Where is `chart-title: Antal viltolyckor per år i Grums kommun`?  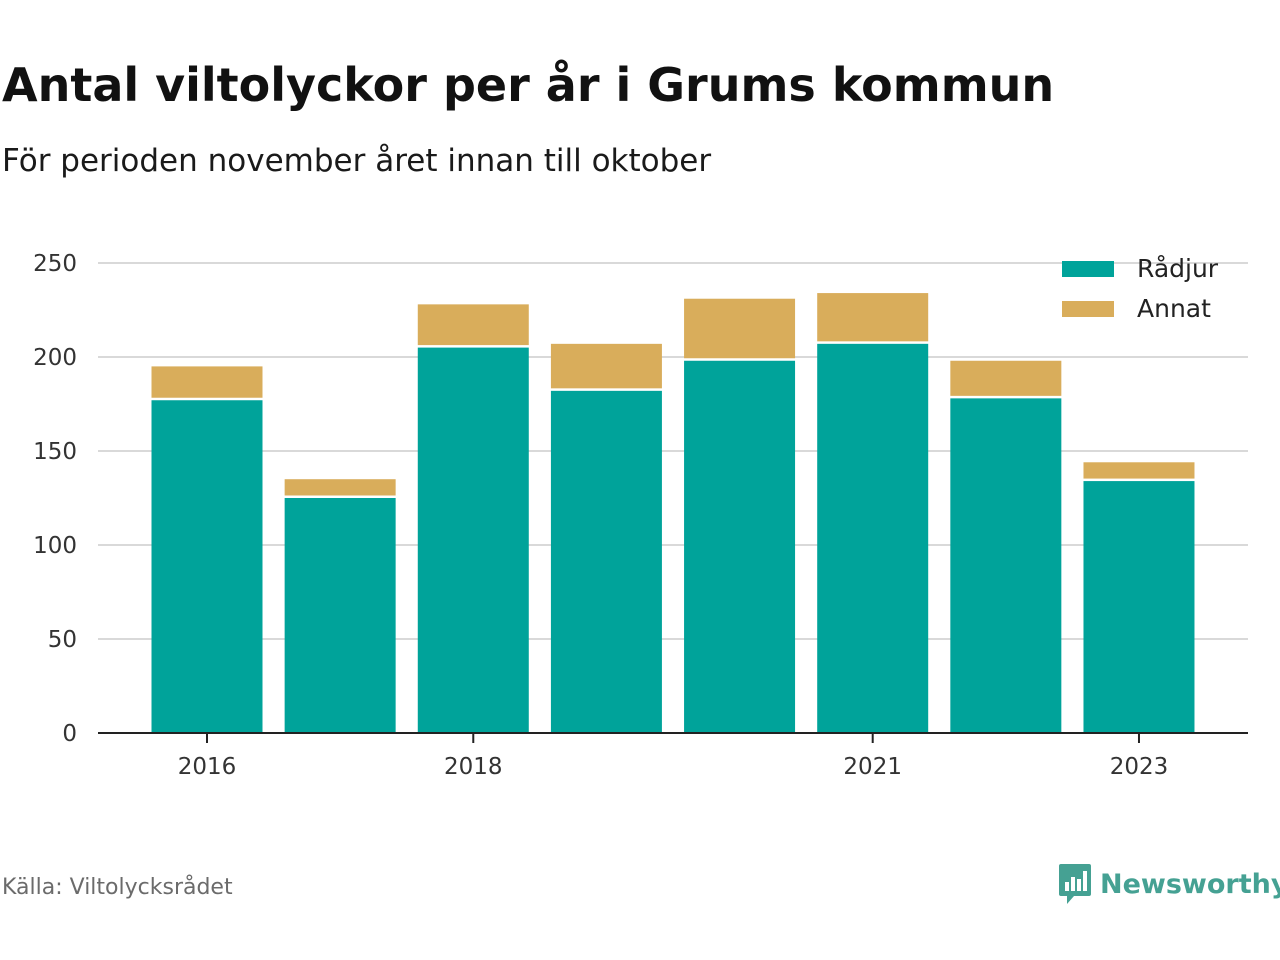 chart-title: Antal viltolyckor per år i Grums kommun is located at coordinates (528, 85).